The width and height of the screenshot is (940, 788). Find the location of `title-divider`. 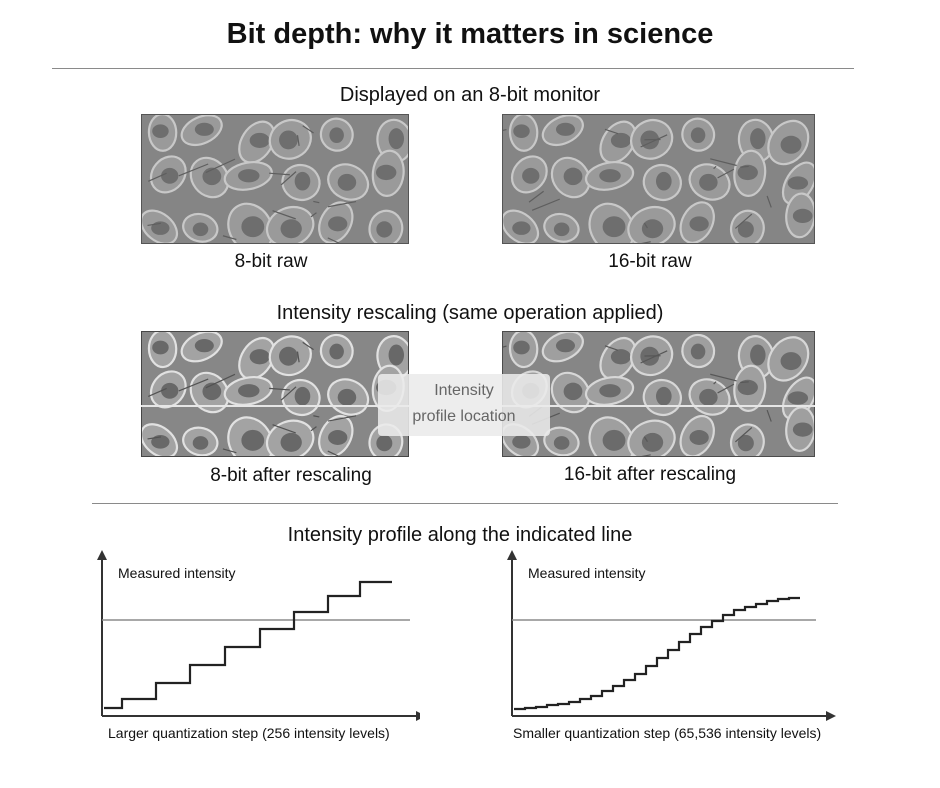

title-divider is located at coordinates (453, 68).